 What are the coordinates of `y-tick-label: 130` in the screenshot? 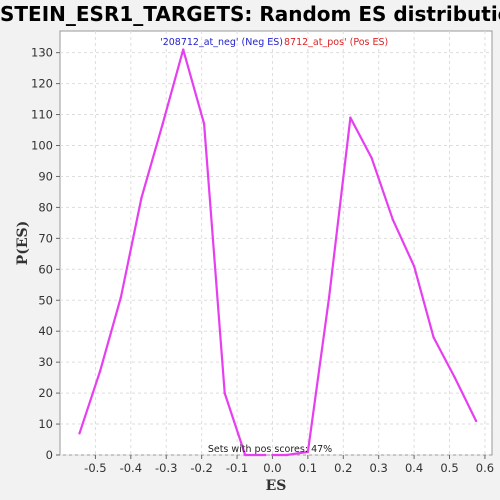 It's located at (42, 53).